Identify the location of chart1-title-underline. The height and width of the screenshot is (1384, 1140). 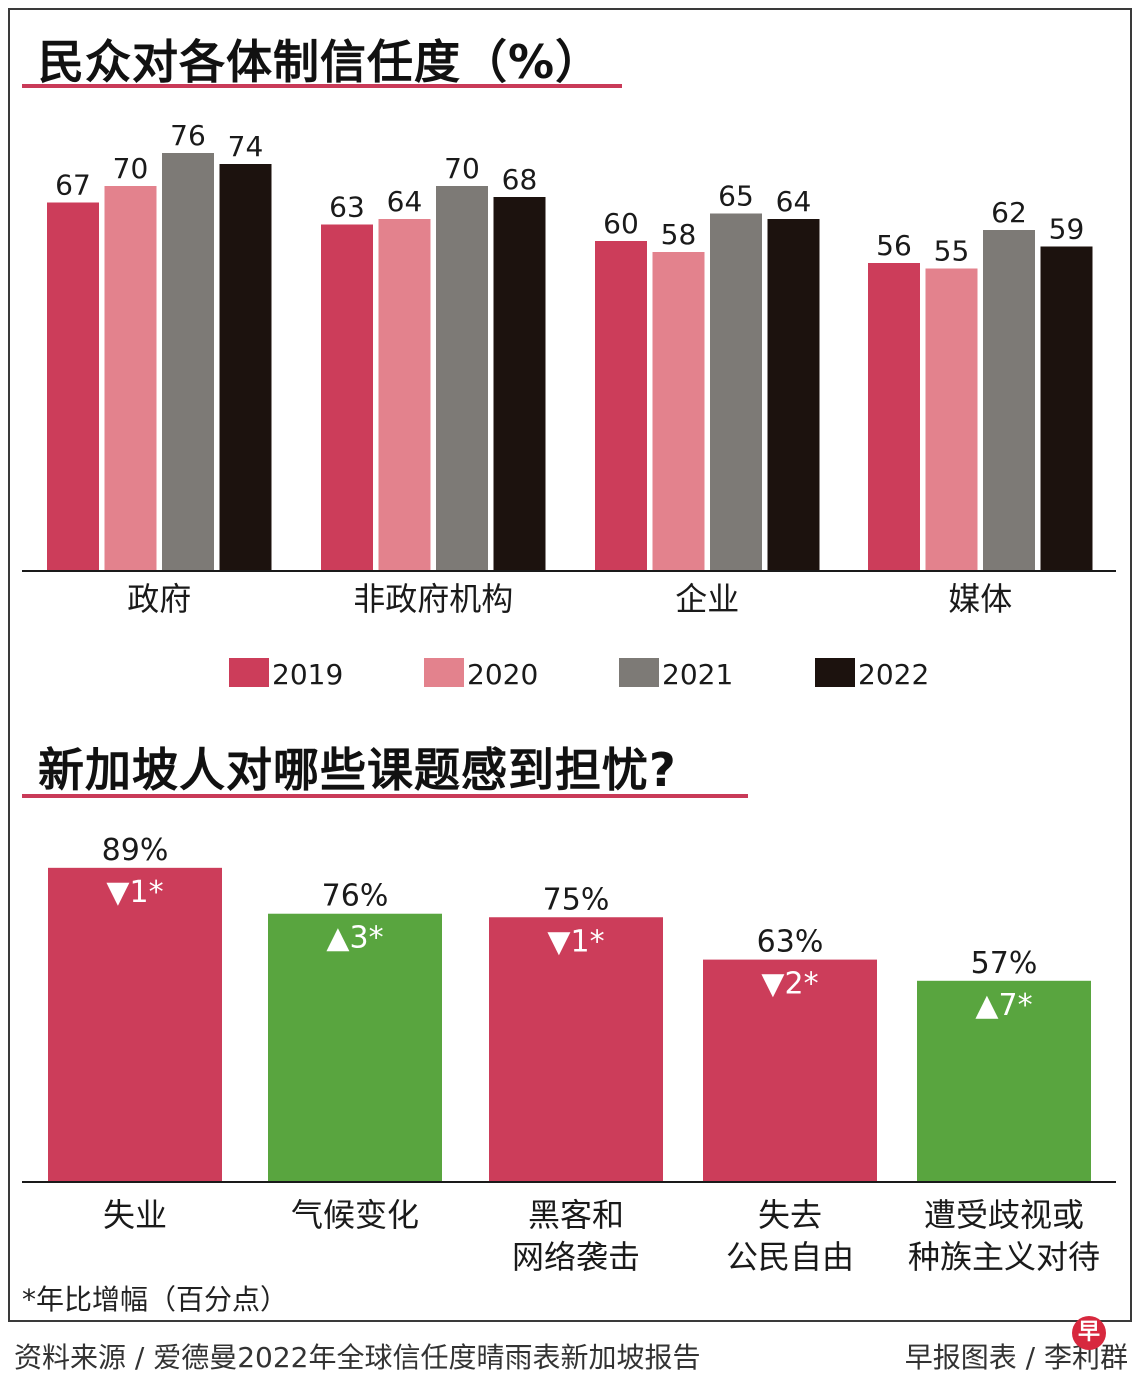
(322, 86).